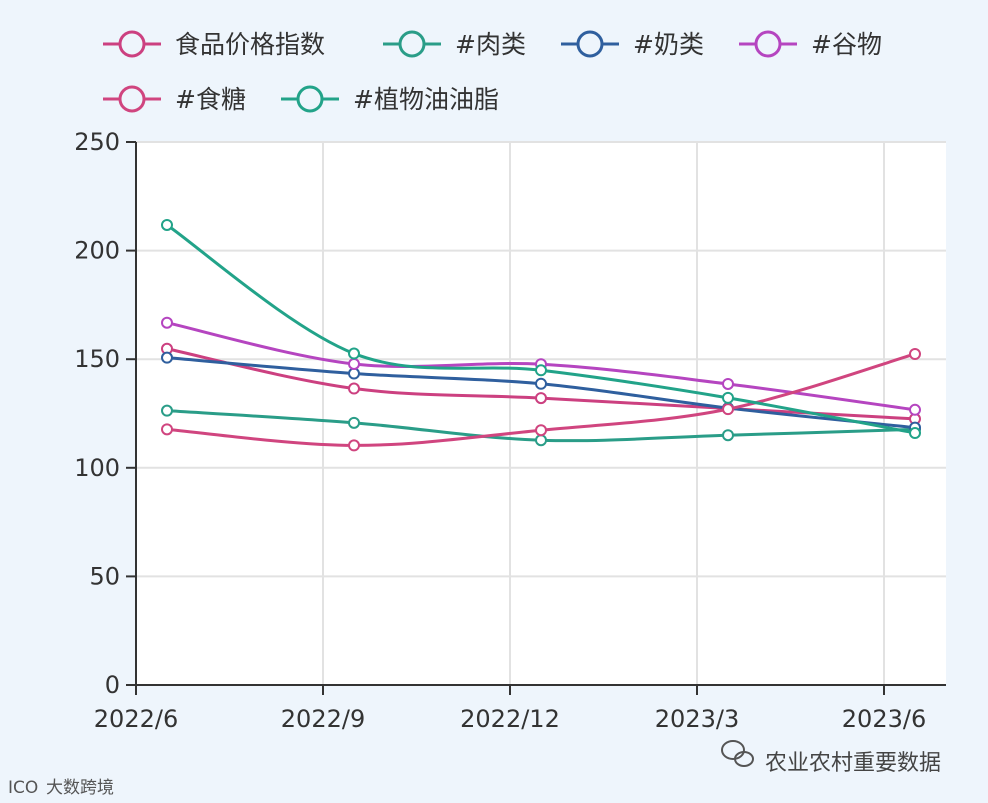 The image size is (988, 803). What do you see at coordinates (737, 753) in the screenshot?
I see `wechat-icon` at bounding box center [737, 753].